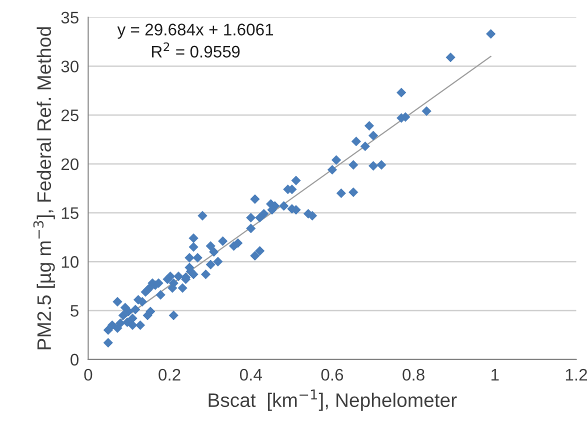 The height and width of the screenshot is (433, 588). I want to click on y-tick-label: 20, so click(70, 164).